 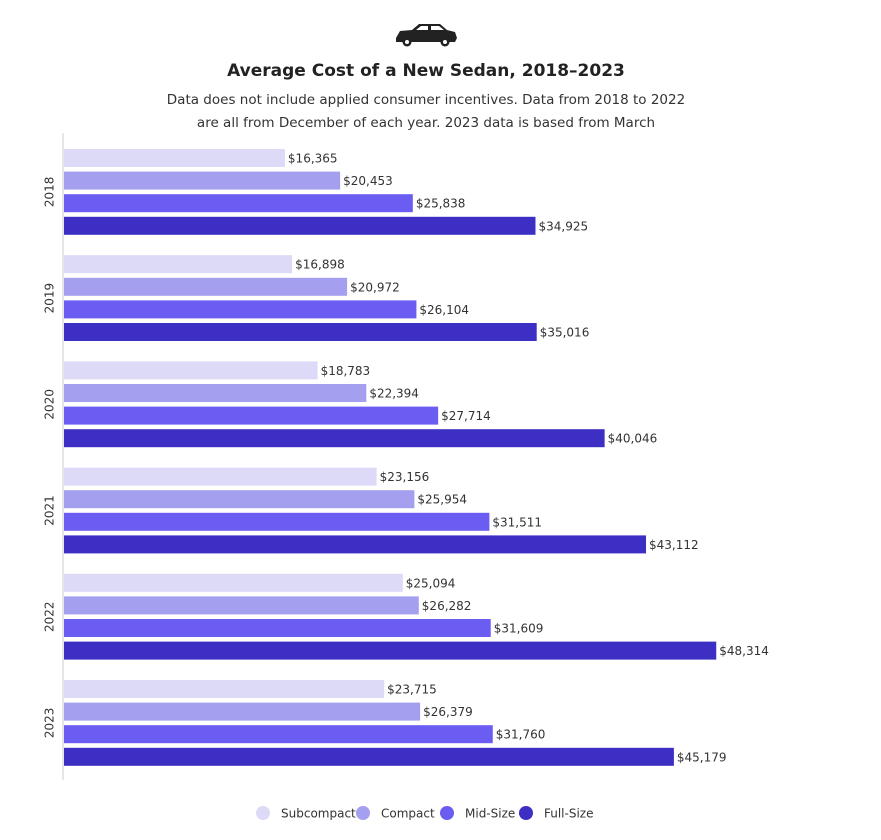 I want to click on y-tick-label: 2018, so click(x=50, y=192).